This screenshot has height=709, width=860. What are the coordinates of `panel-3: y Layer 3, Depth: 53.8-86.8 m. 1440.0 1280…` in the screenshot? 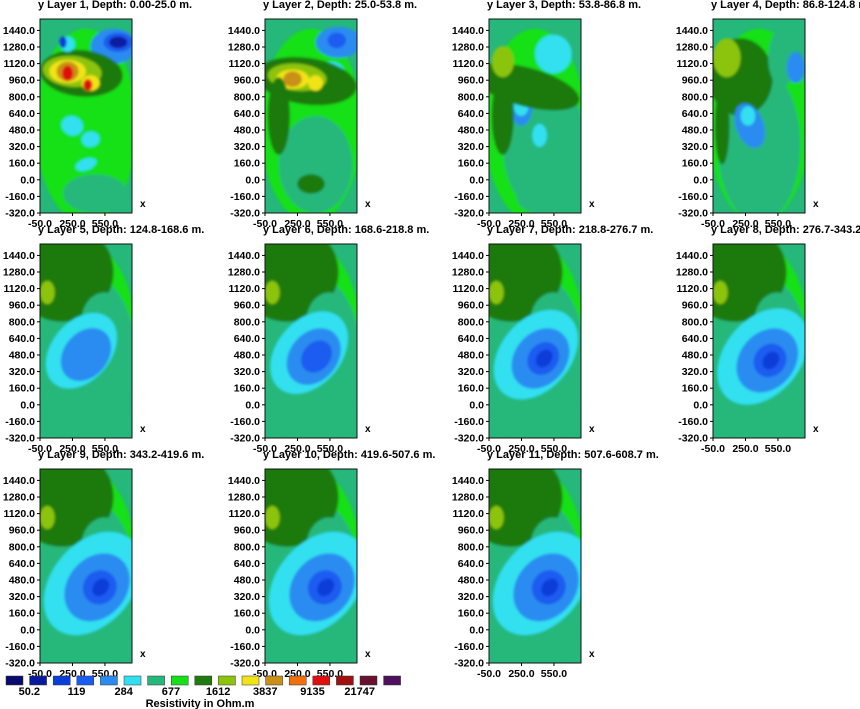 It's located at (546, 115).